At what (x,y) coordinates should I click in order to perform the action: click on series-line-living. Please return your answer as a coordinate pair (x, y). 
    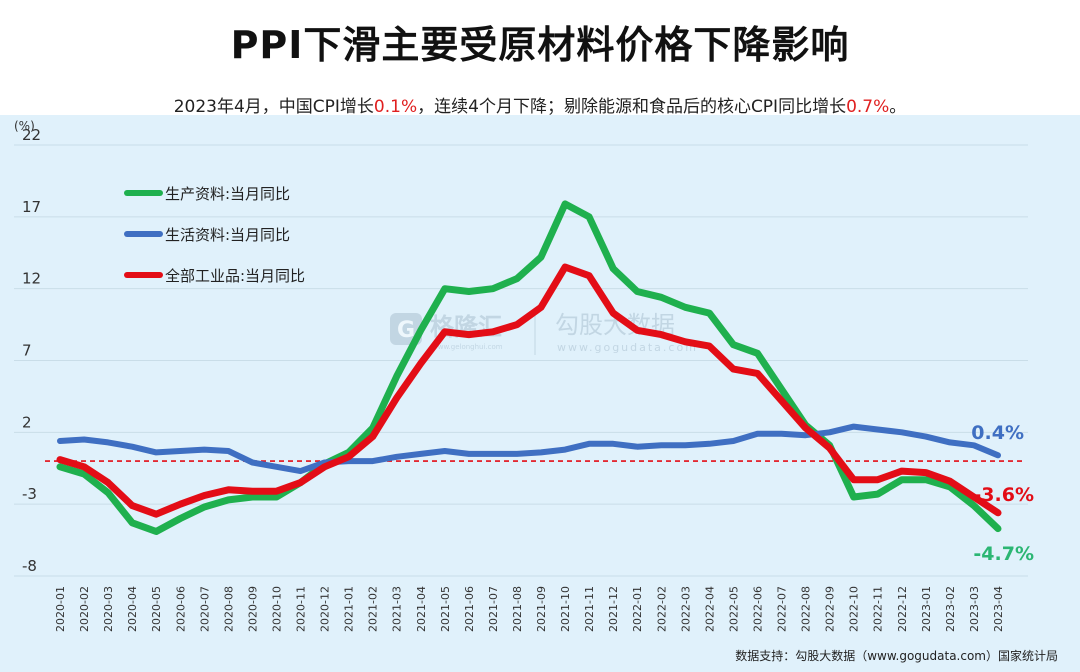
    Looking at the image, I should click on (529, 449).